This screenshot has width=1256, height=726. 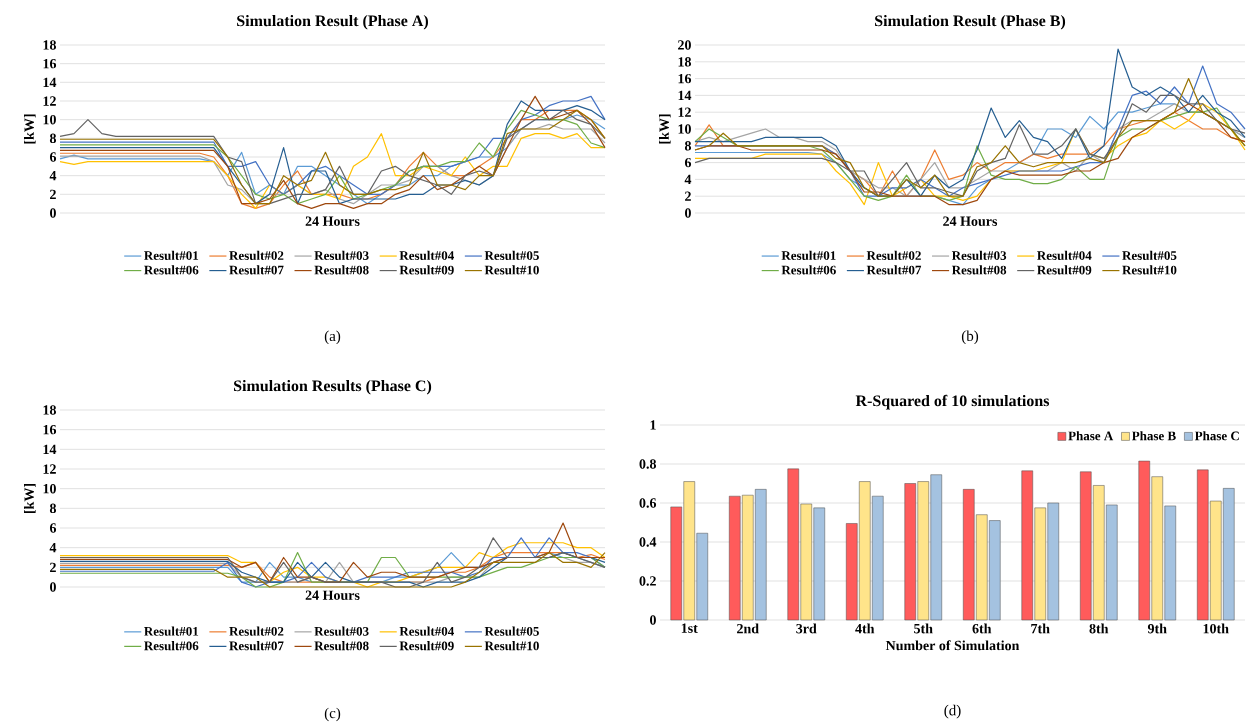 What do you see at coordinates (647, 581) in the screenshot?
I see `y-tick-label: 0.2` at bounding box center [647, 581].